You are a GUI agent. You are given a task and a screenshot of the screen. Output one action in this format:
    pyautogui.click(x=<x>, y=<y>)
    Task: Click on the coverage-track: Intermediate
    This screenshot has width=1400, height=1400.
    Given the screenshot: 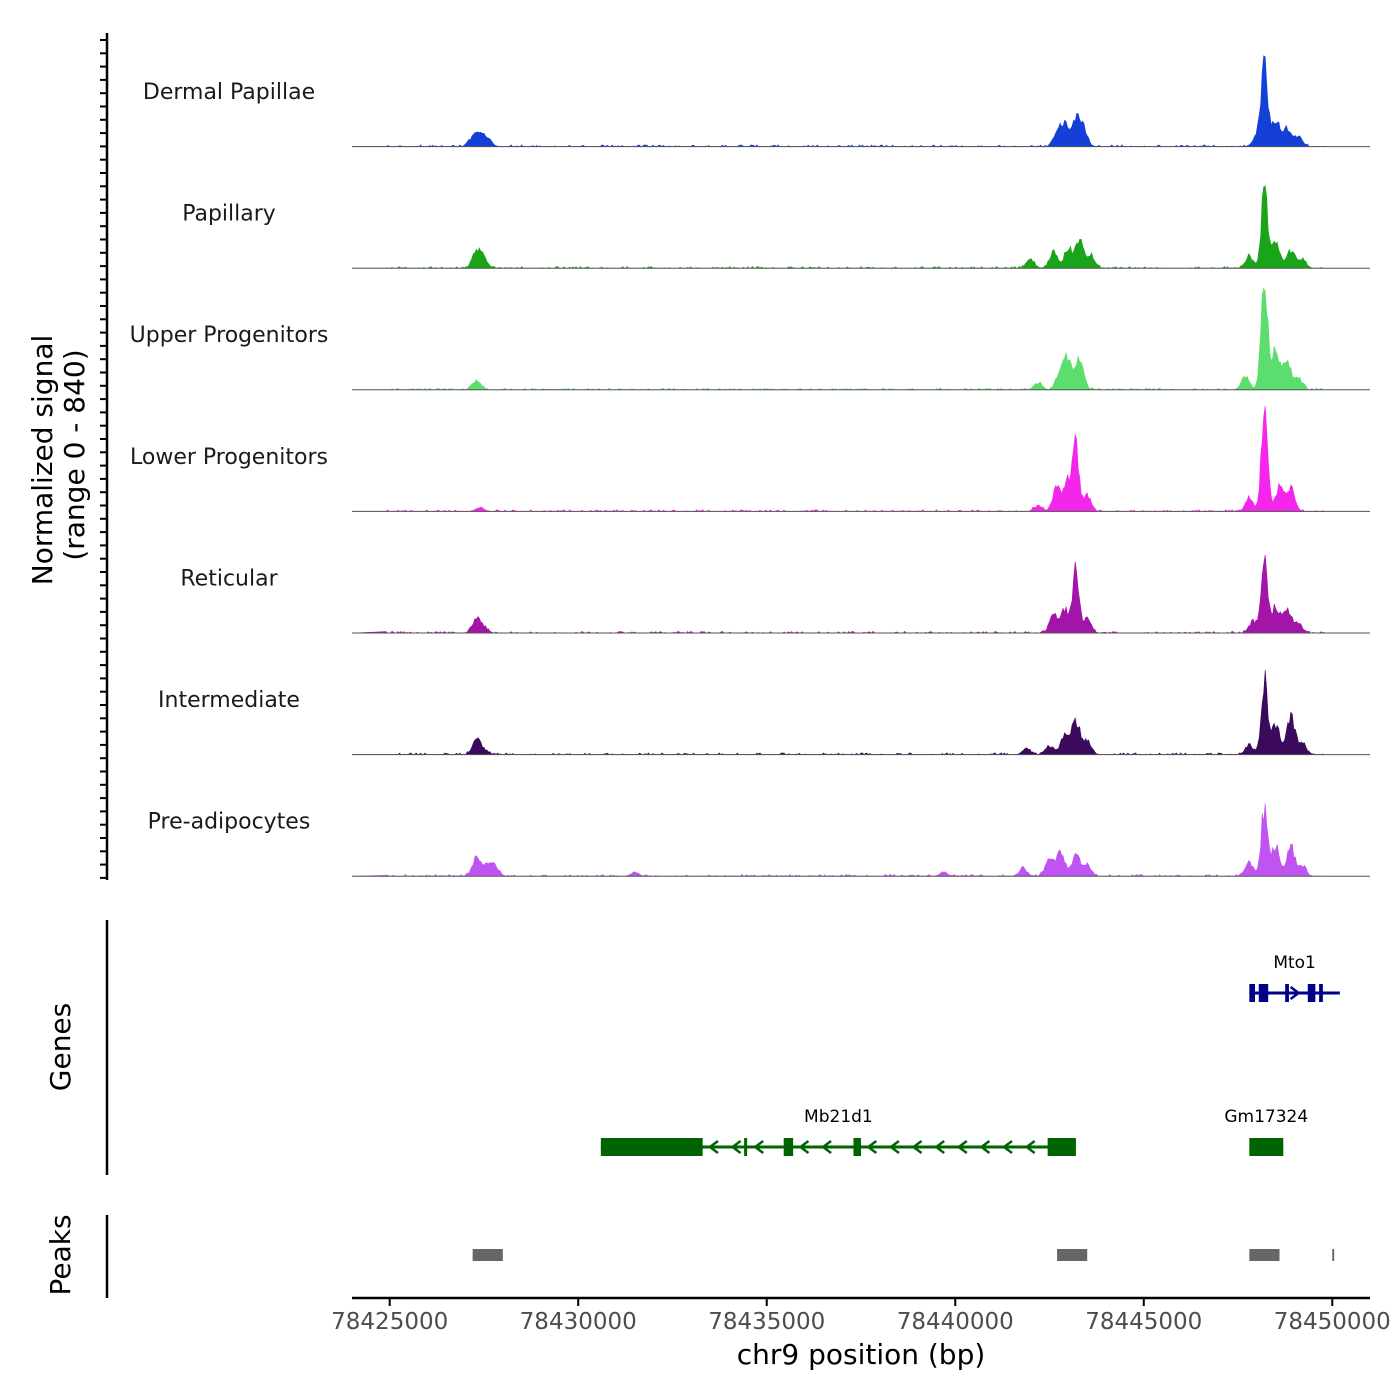 What is the action you would take?
    pyautogui.click(x=764, y=712)
    